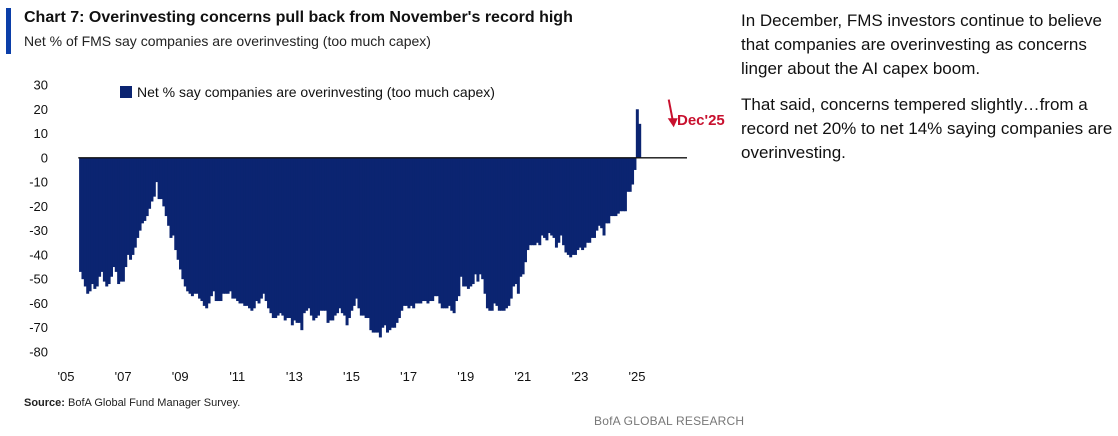 This screenshot has height=436, width=1118. What do you see at coordinates (670, 110) in the screenshot?
I see `annotation-arrow` at bounding box center [670, 110].